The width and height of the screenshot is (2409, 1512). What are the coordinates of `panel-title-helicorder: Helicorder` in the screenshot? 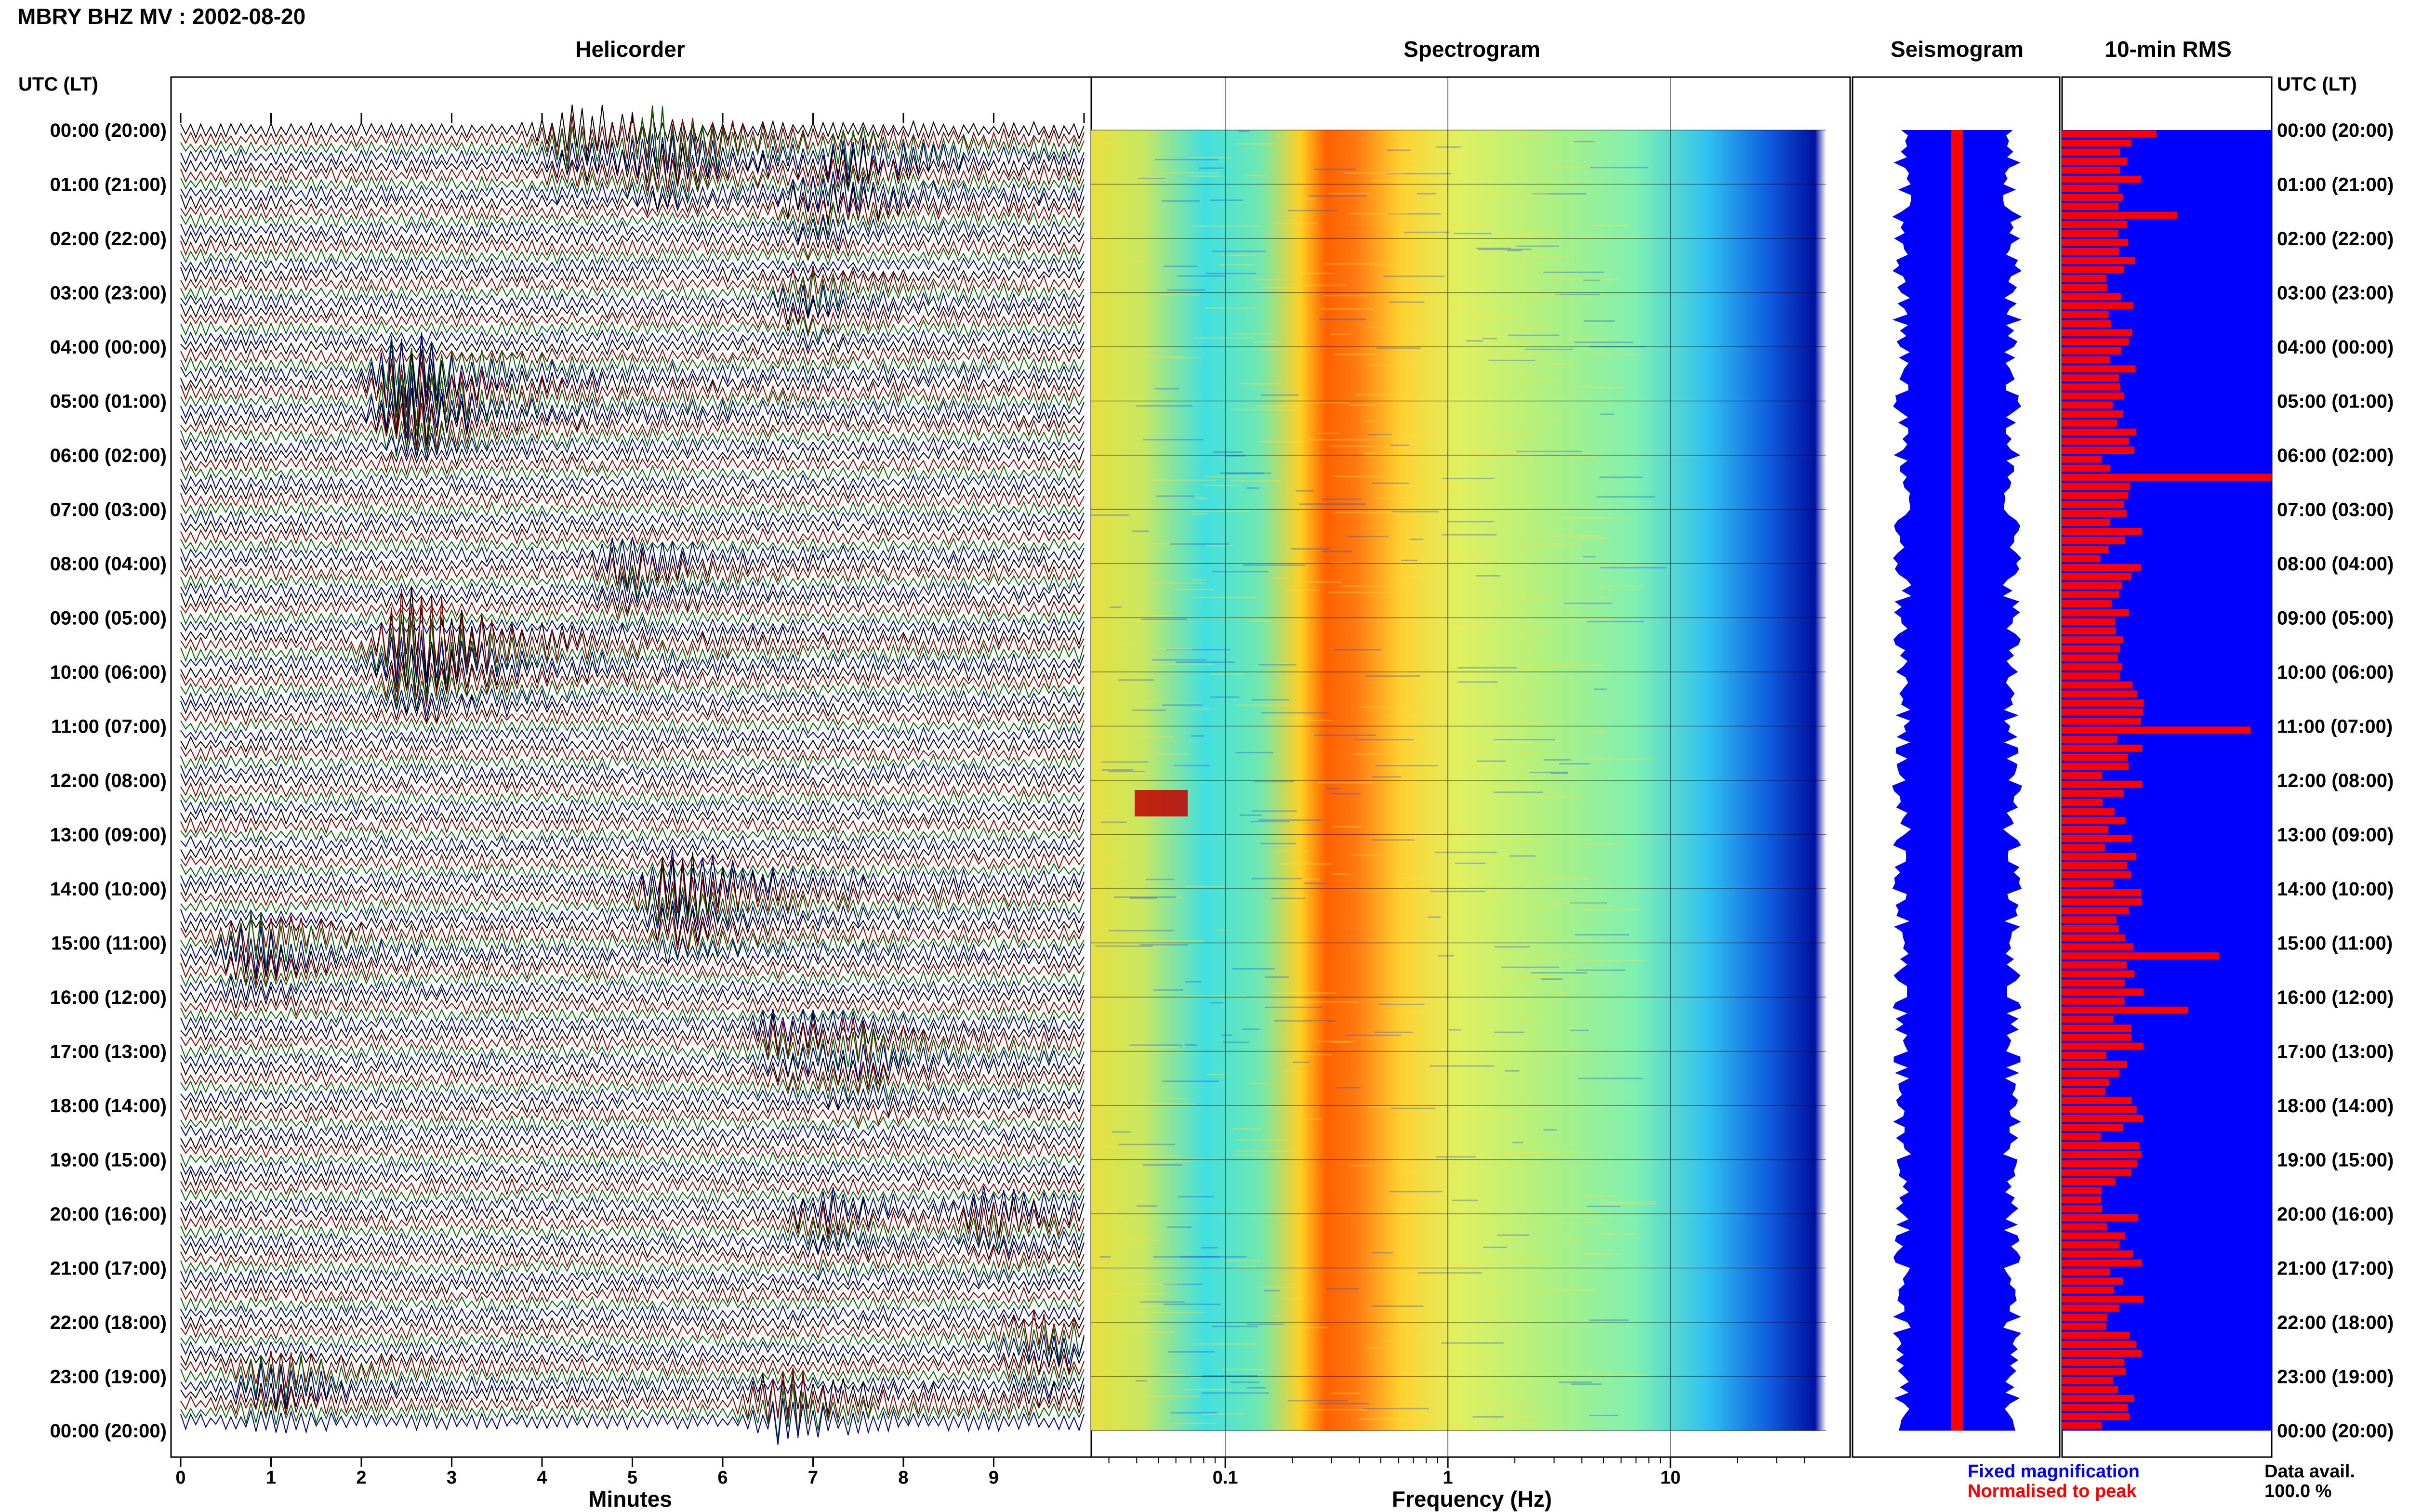 It's located at (630, 49).